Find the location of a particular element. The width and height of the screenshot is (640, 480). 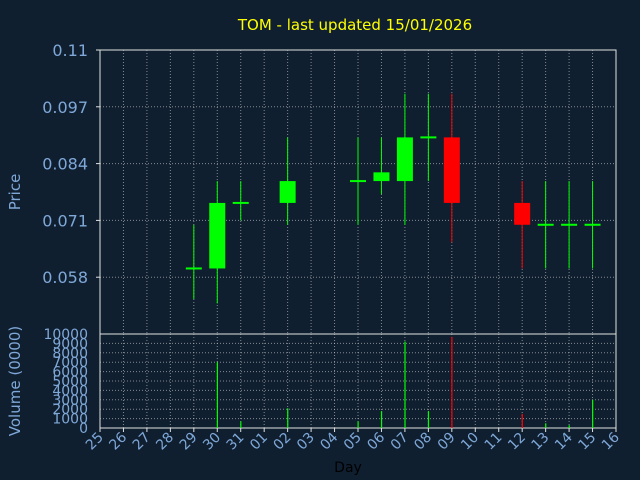

volume-tick-label: 3000 is located at coordinates (70, 401).